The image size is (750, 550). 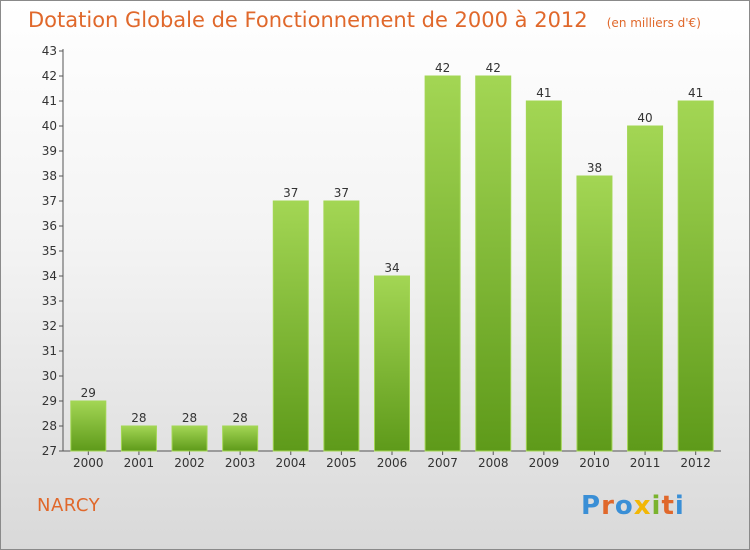 What do you see at coordinates (49, 426) in the screenshot?
I see `y-tick-label: 28` at bounding box center [49, 426].